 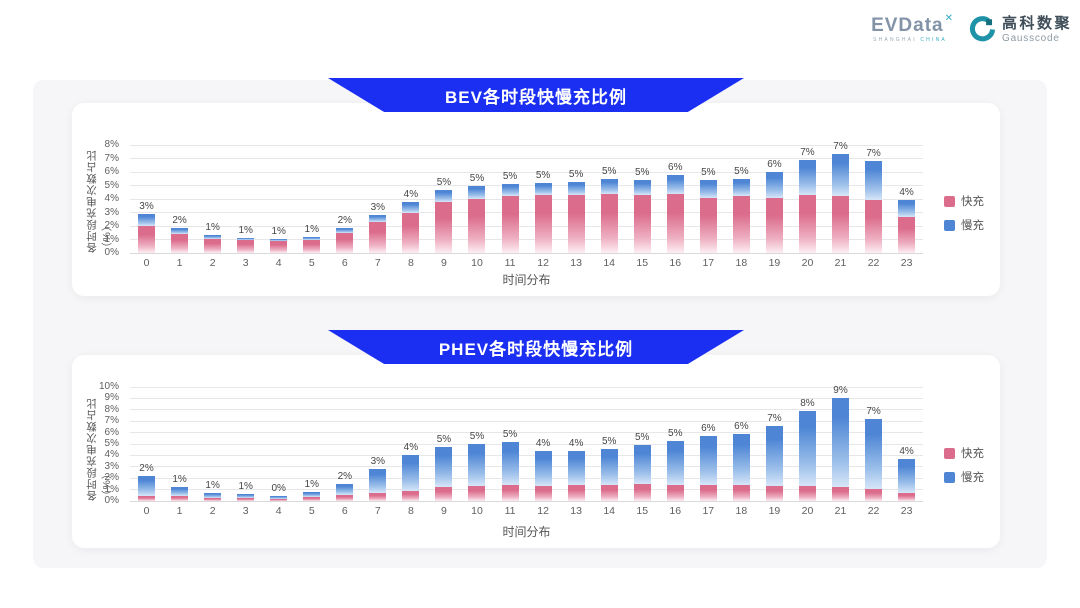 I want to click on x-tick-label: 8, so click(x=410, y=263).